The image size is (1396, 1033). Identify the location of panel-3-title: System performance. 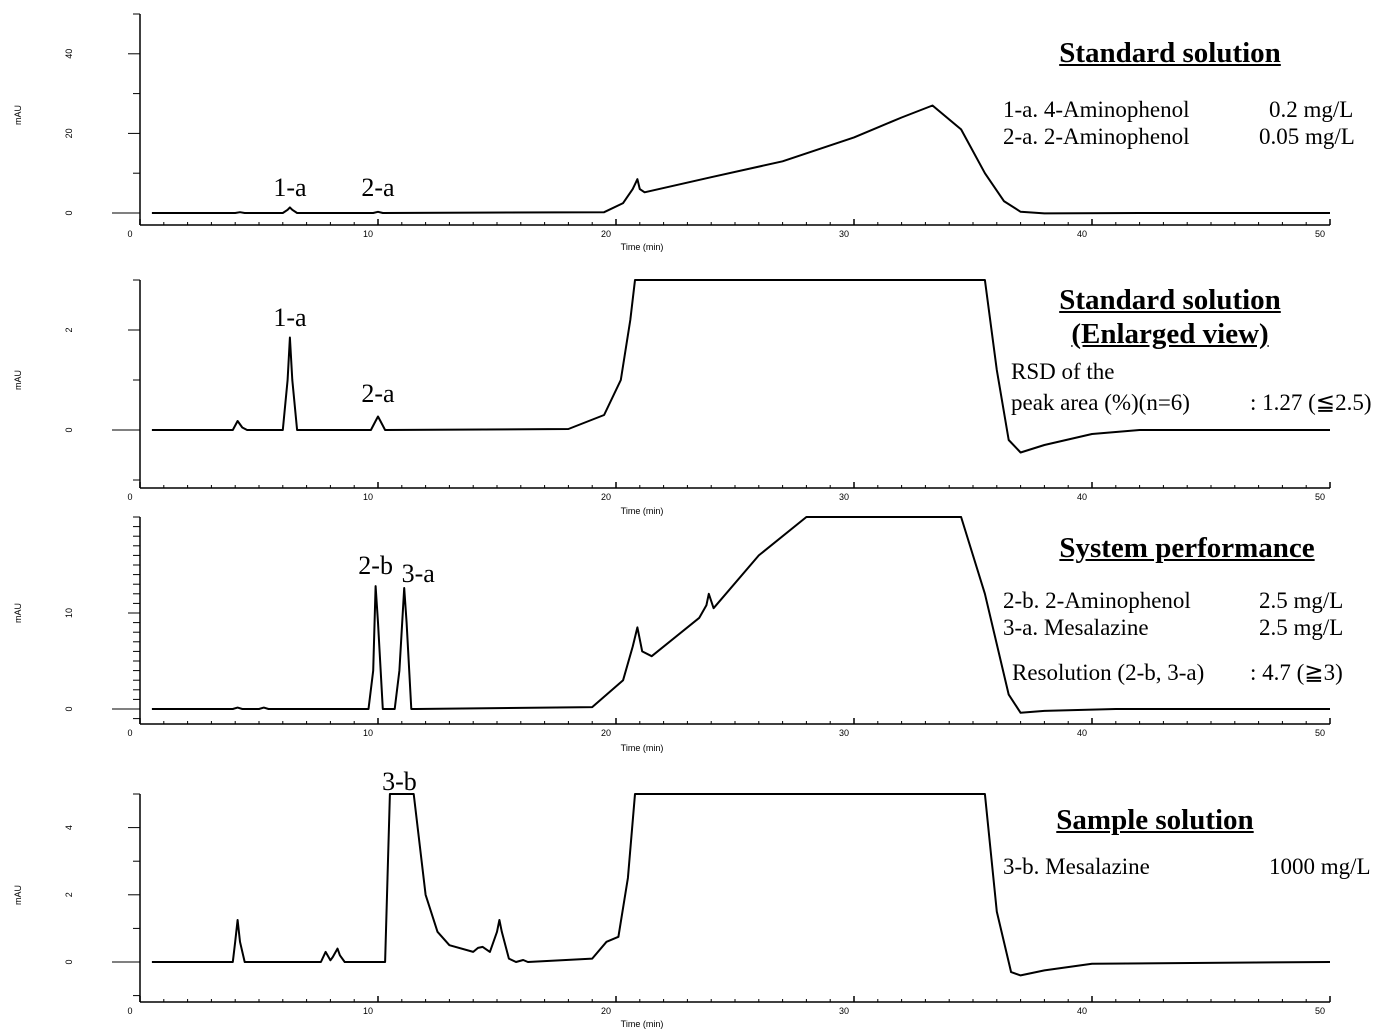
(1187, 548).